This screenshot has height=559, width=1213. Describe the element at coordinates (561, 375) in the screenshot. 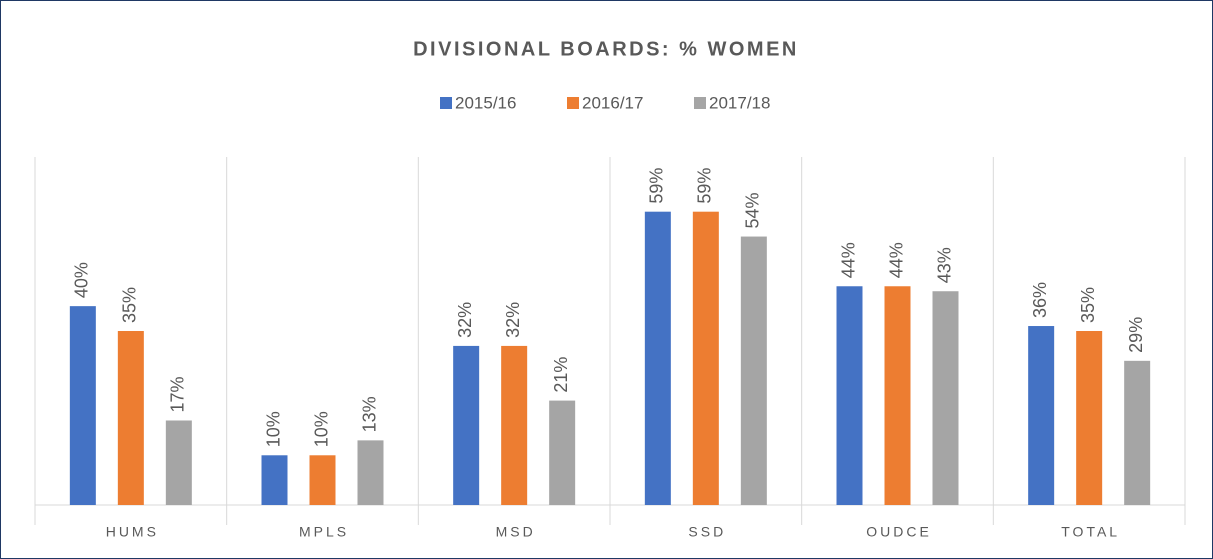

I see `data-label: 21%` at that location.